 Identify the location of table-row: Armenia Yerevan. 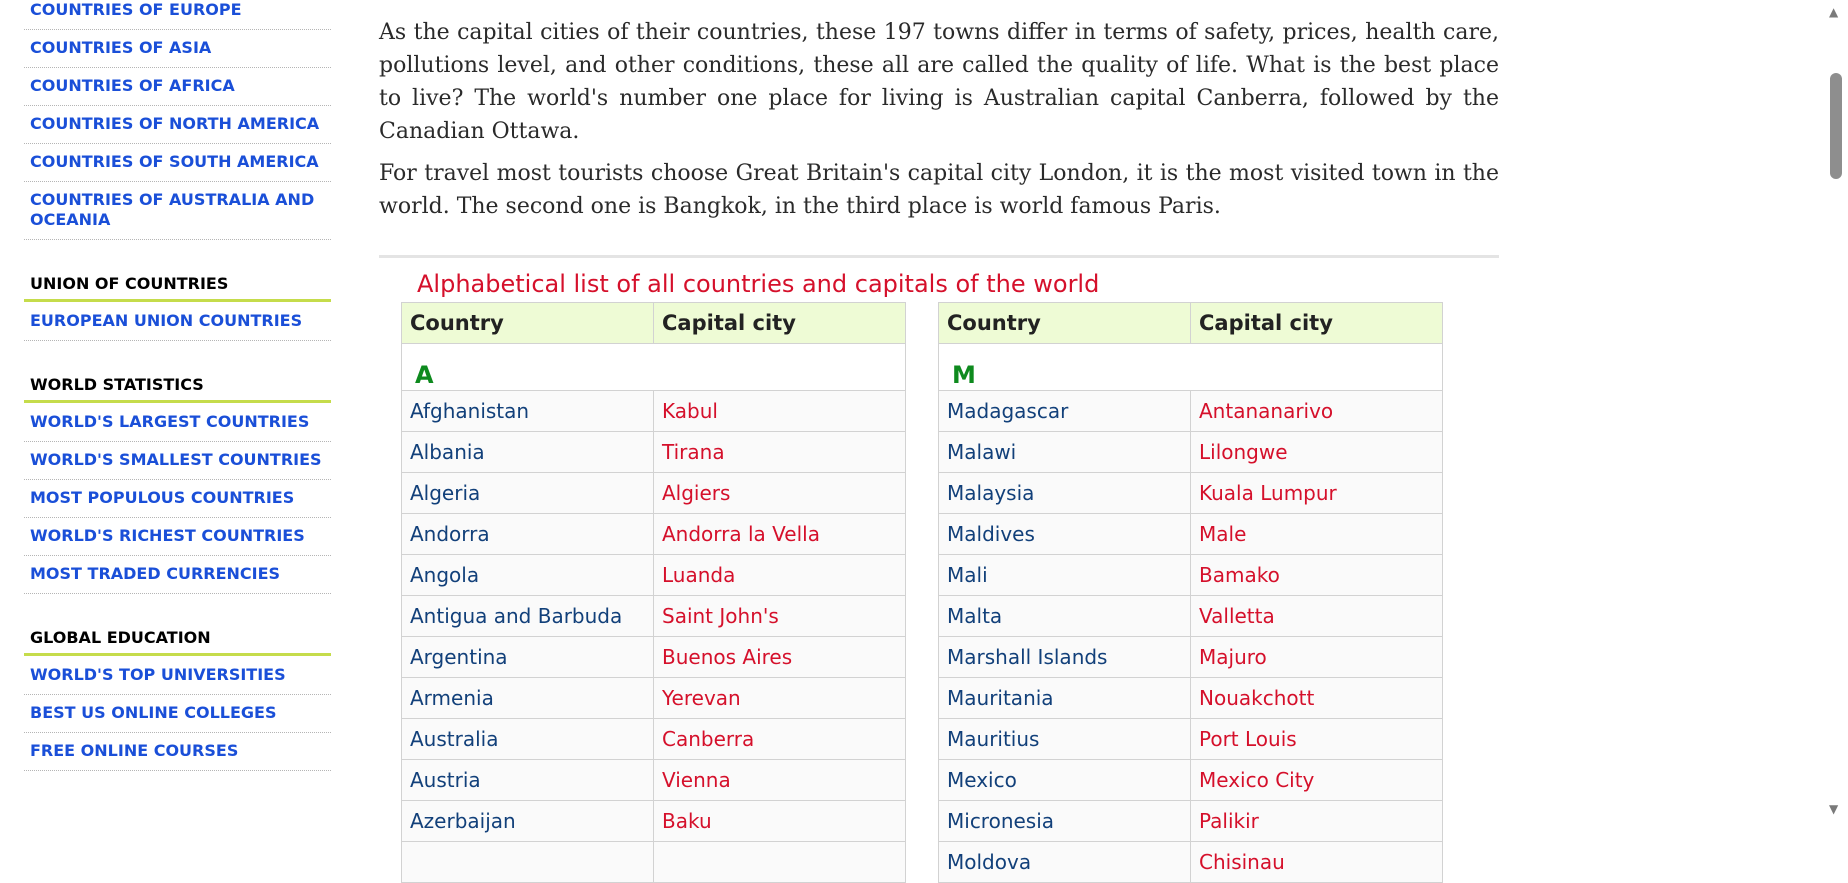
(653, 698).